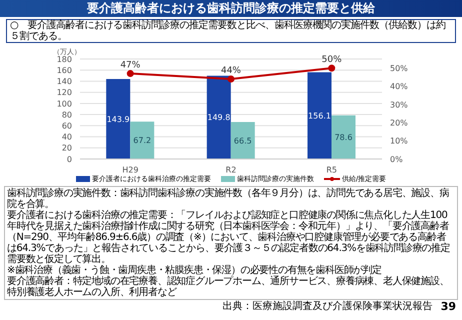 Image resolution: width=462 pixels, height=320 pixels. I want to click on data-label: 143.9, so click(118, 119).